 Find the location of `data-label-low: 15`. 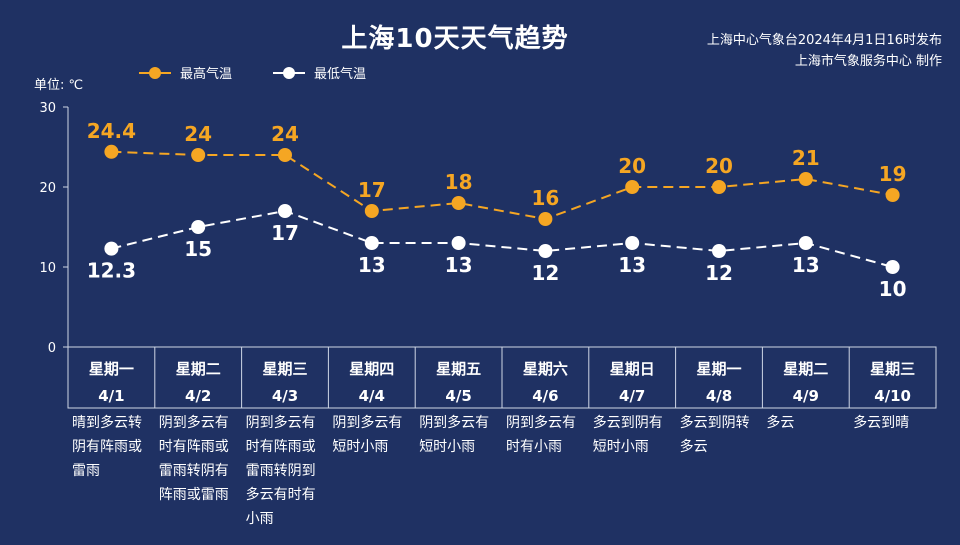

data-label-low: 15 is located at coordinates (198, 249).